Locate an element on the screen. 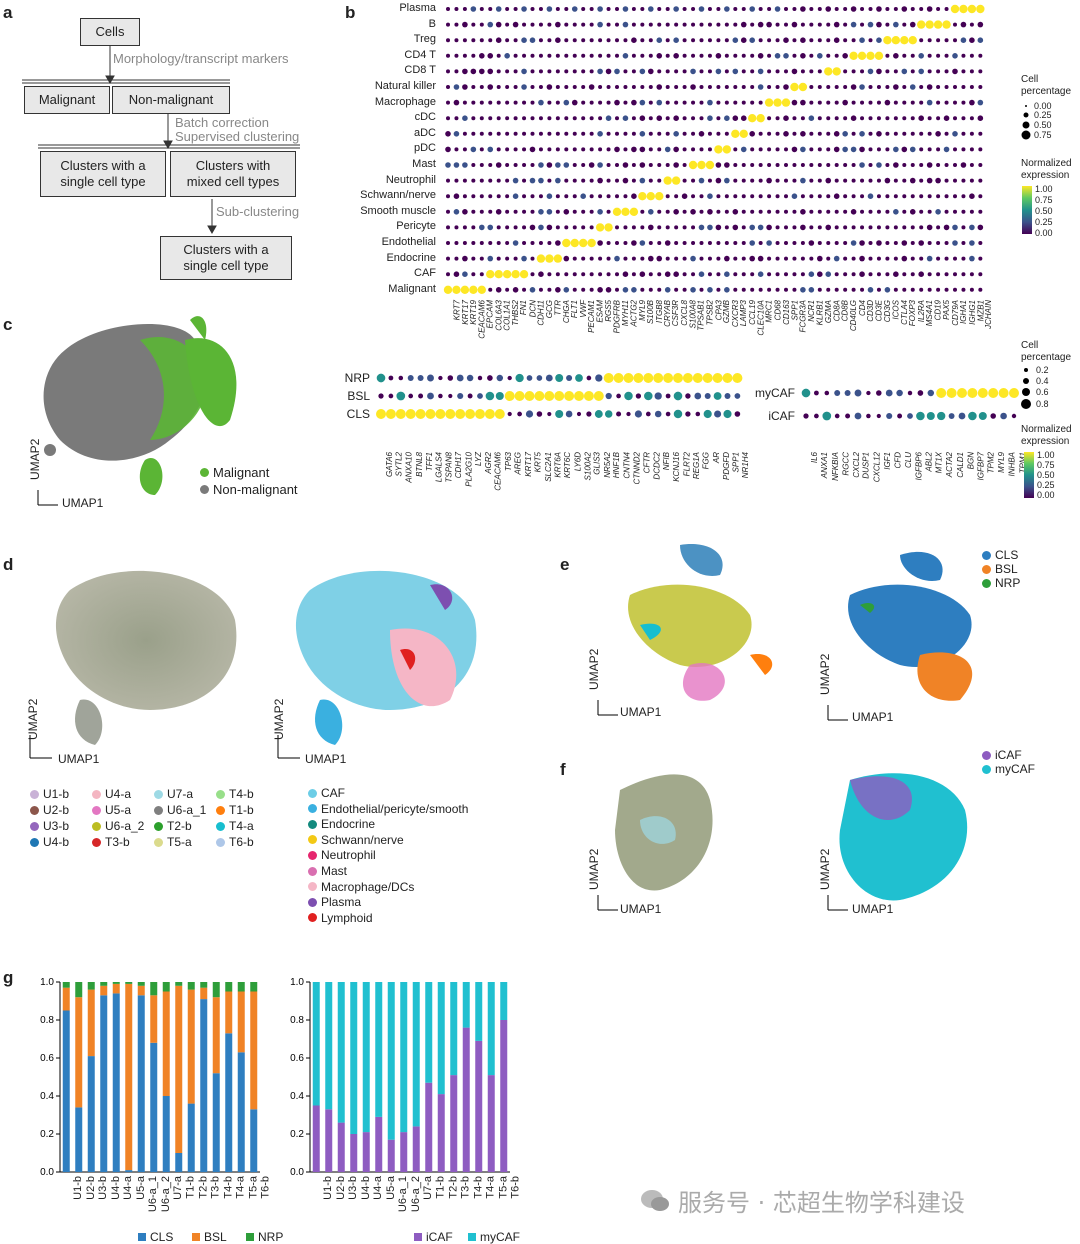  legend-b-expr-1: 0.75 is located at coordinates (1044, 200).